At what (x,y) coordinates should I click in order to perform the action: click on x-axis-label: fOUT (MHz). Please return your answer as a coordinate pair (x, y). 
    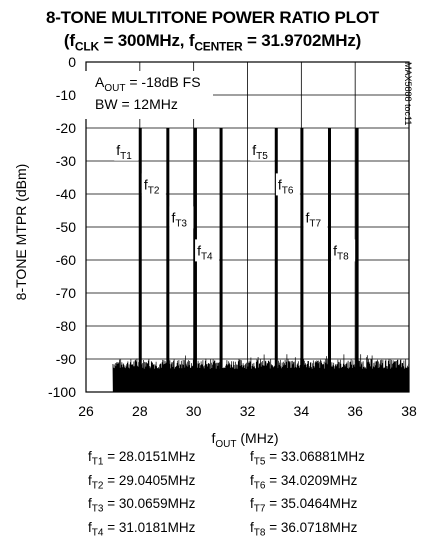
    Looking at the image, I should click on (245, 440).